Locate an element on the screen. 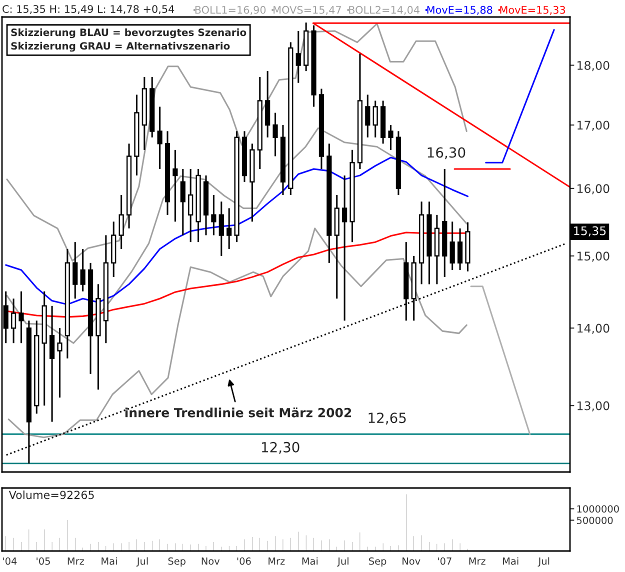 This screenshot has height=572, width=625. y-tick-label: 500000 is located at coordinates (595, 520).